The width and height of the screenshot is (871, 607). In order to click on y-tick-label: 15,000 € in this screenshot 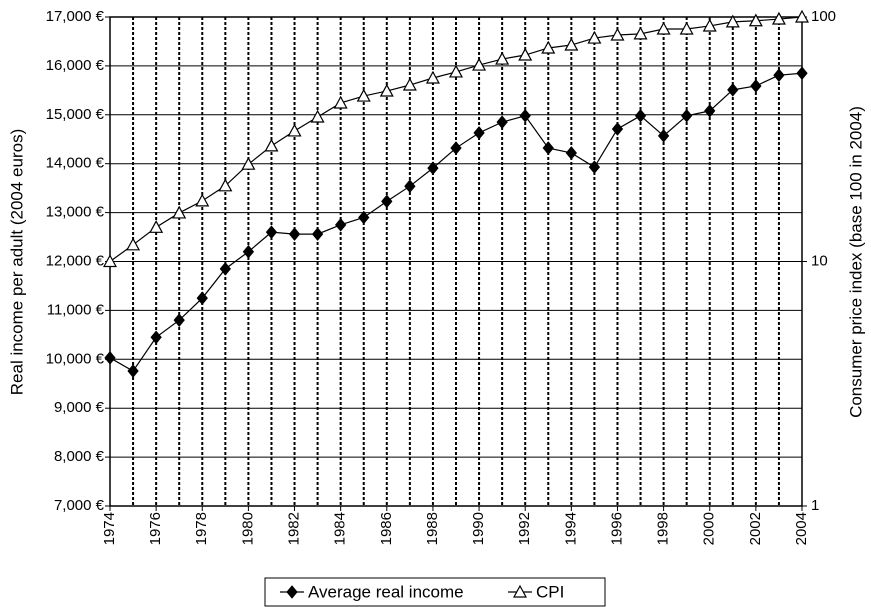, I will do `click(75, 114)`.